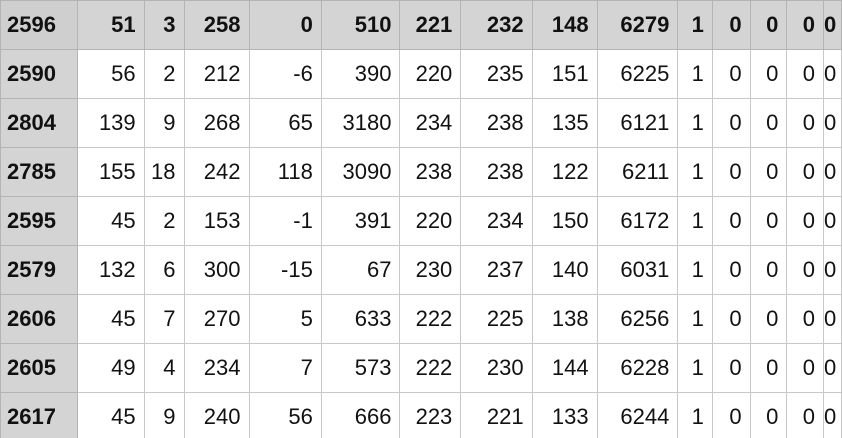 Image resolution: width=842 pixels, height=438 pixels. What do you see at coordinates (564, 221) in the screenshot?
I see `table-cell: 150` at bounding box center [564, 221].